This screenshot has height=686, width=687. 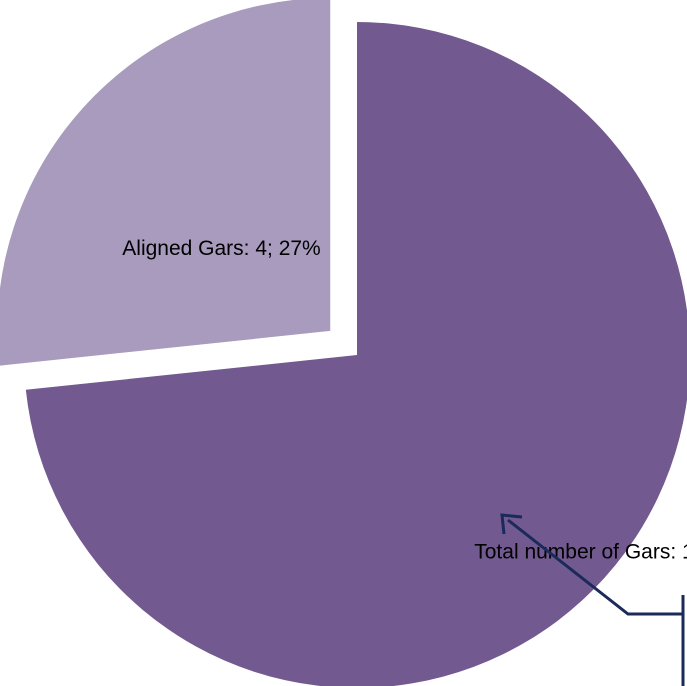 What do you see at coordinates (595, 567) in the screenshot?
I see `arrow-line` at bounding box center [595, 567].